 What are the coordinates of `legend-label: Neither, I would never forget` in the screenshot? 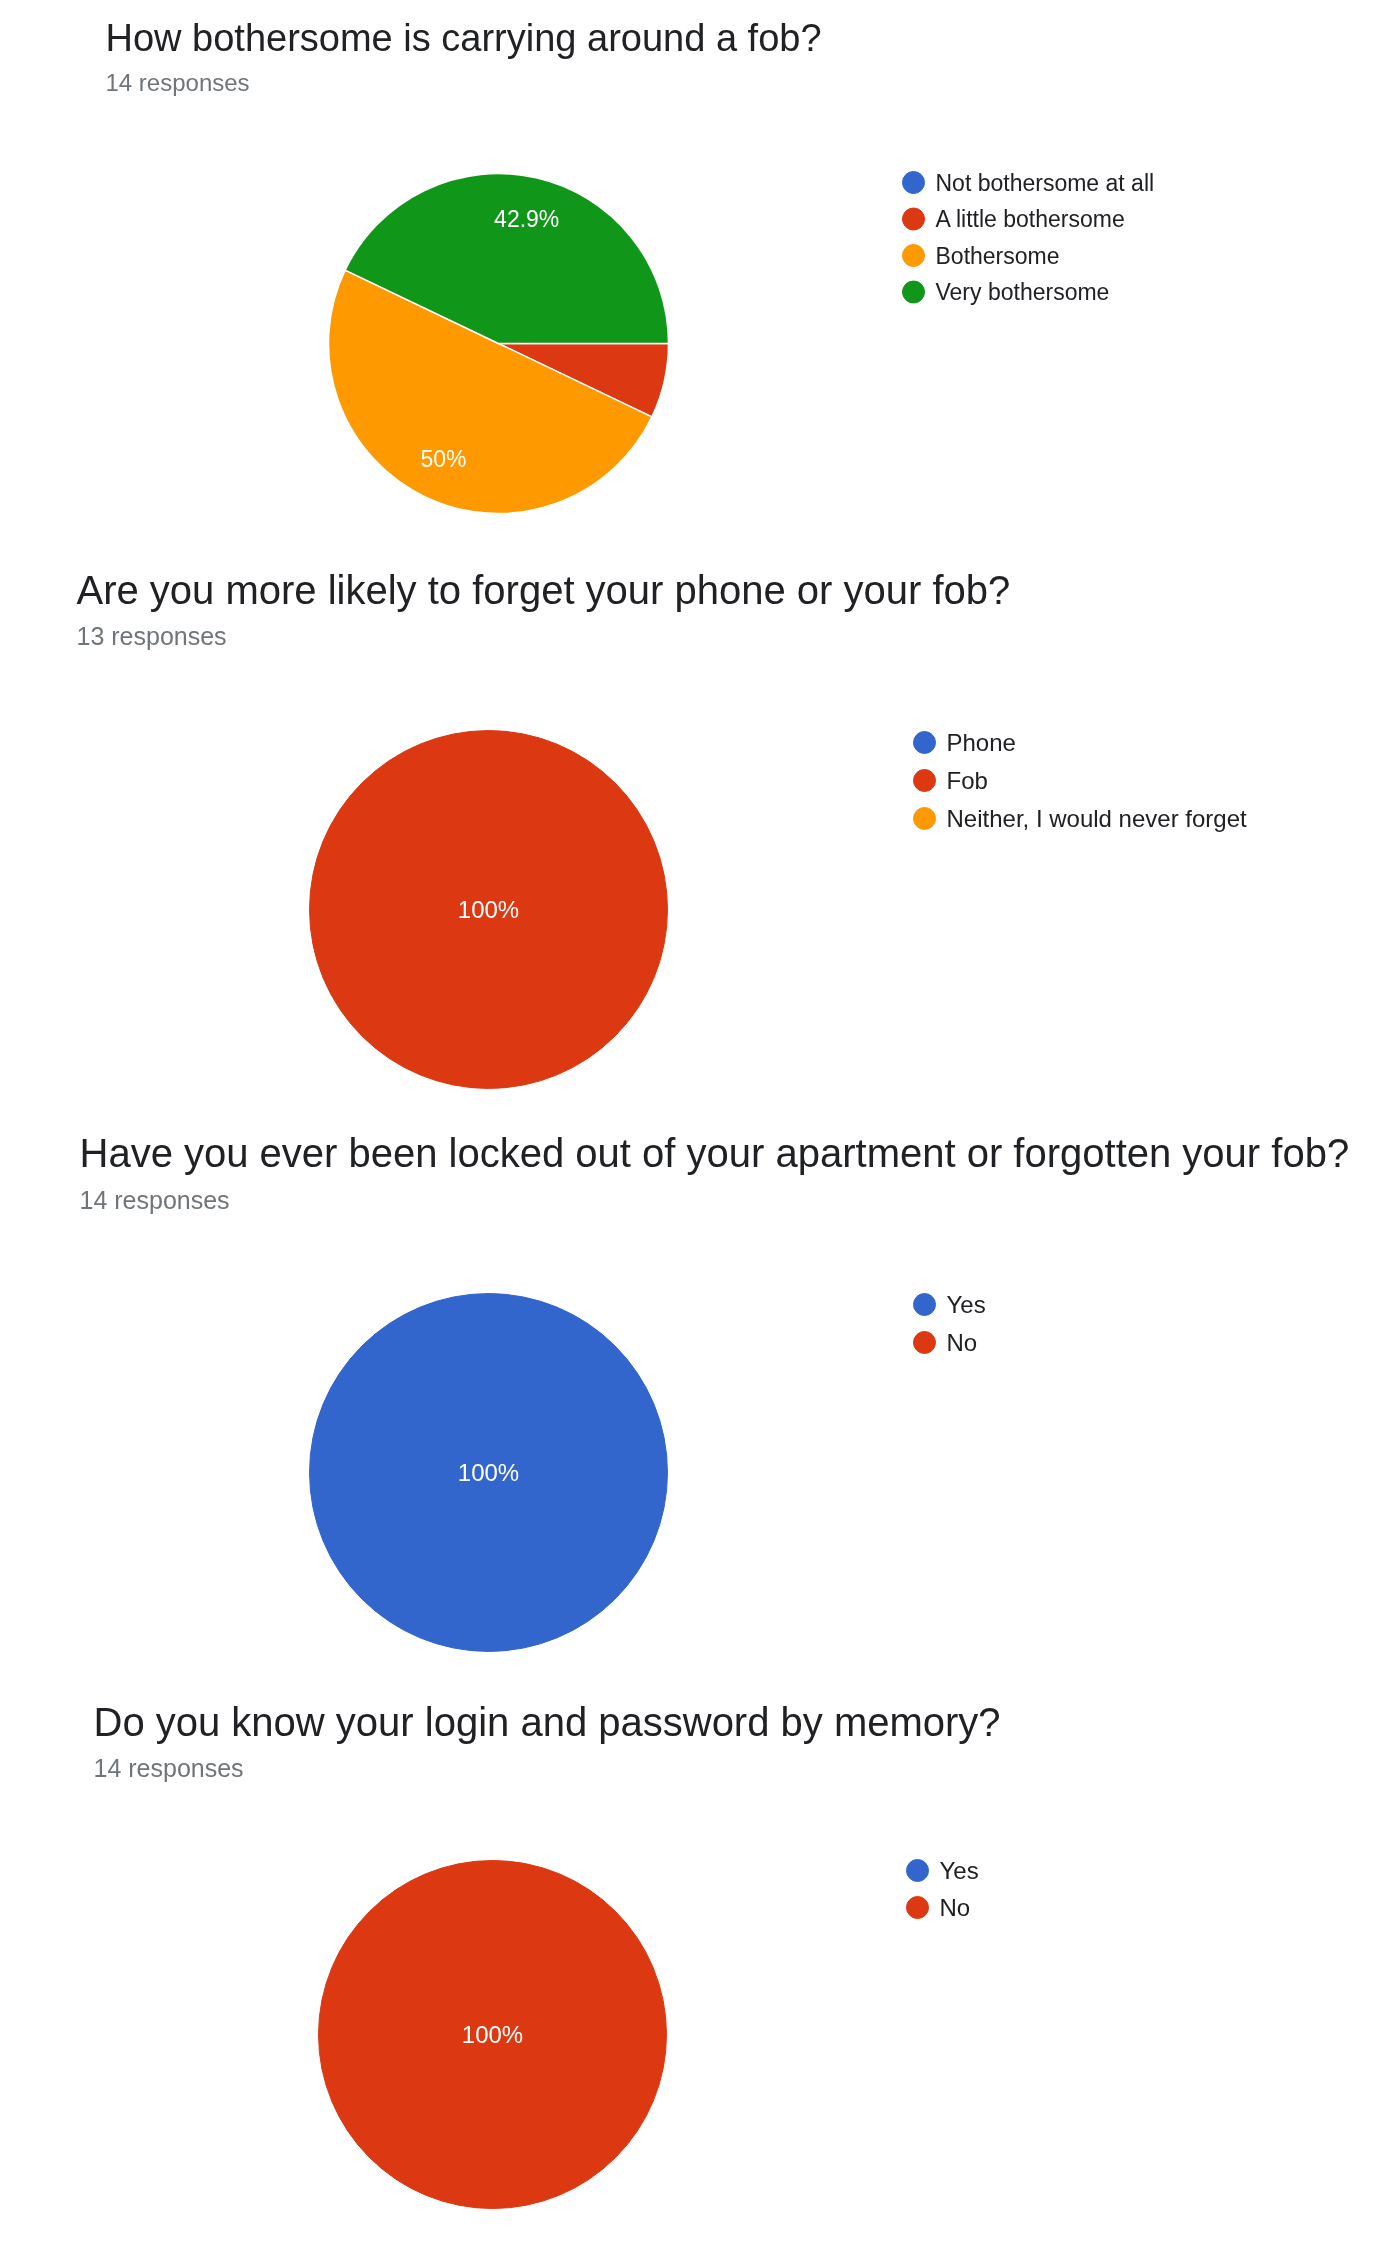 It's located at (1096, 818).